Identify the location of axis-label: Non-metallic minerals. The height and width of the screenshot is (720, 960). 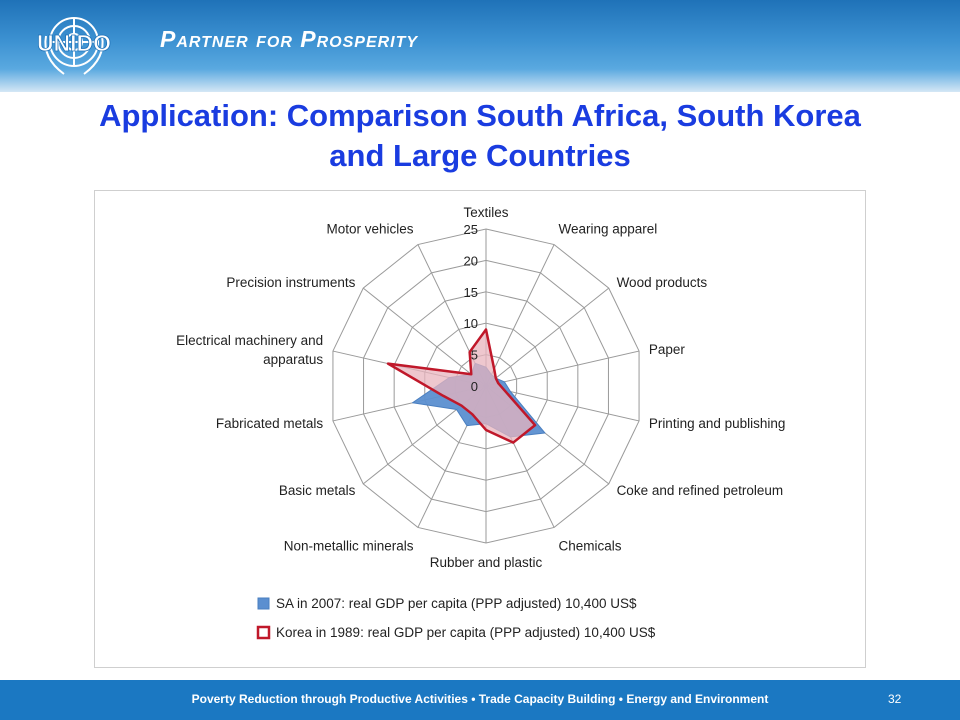
(349, 545).